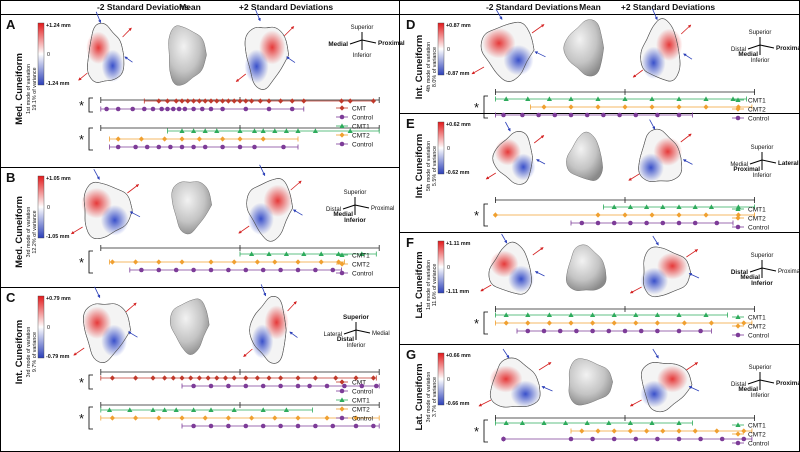  Describe the element at coordinates (757, 426) in the screenshot. I see `legend-label: CMT1` at that location.